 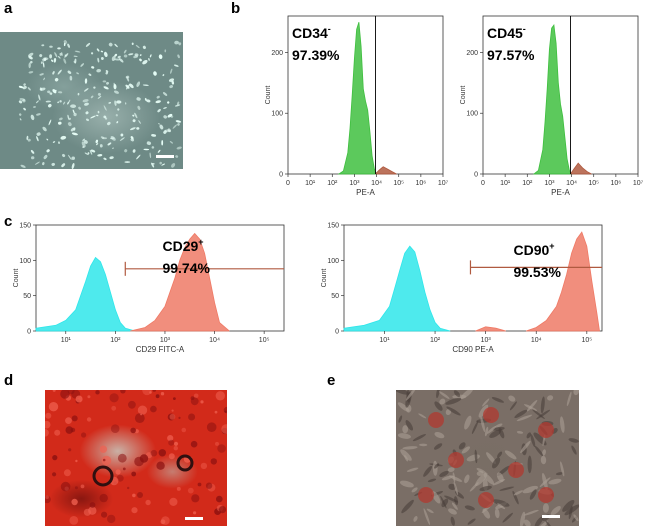 What do you see at coordinates (463, 95) in the screenshot?
I see `y-axis-label: Count` at bounding box center [463, 95].